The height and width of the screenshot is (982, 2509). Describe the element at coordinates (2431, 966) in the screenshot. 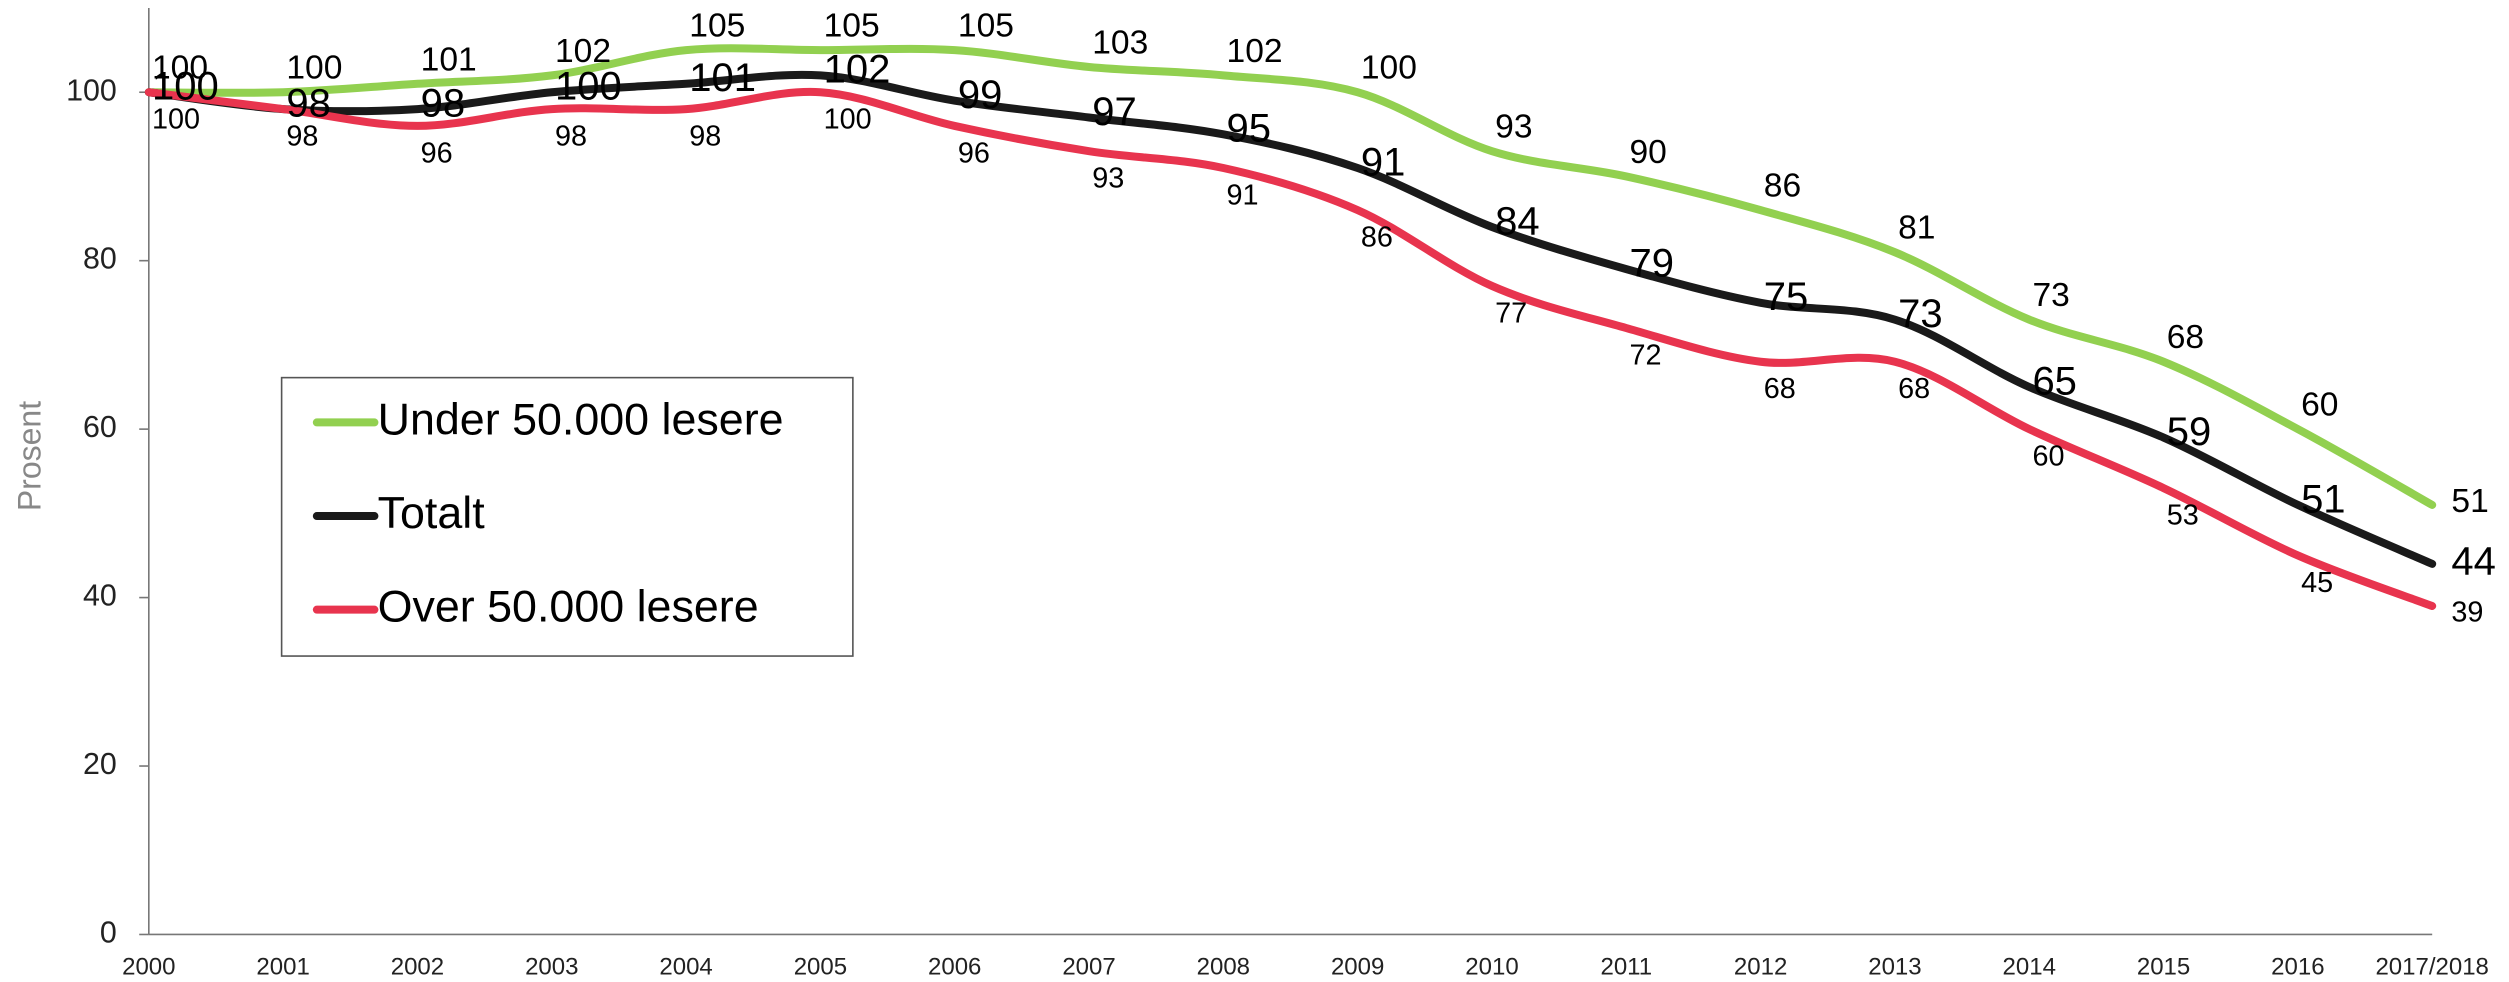

I see `x-tick-label: 2017/2018` at that location.